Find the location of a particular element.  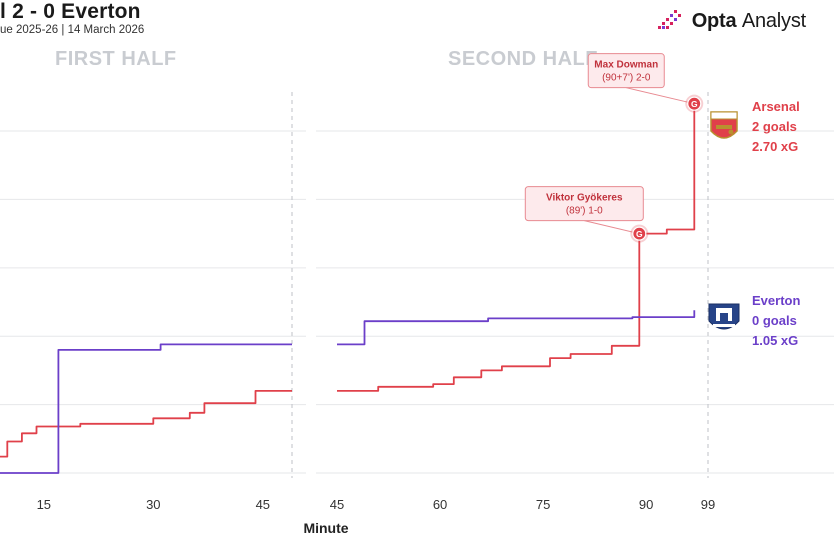

first-half-label: FIRST HALF is located at coordinates (116, 59).